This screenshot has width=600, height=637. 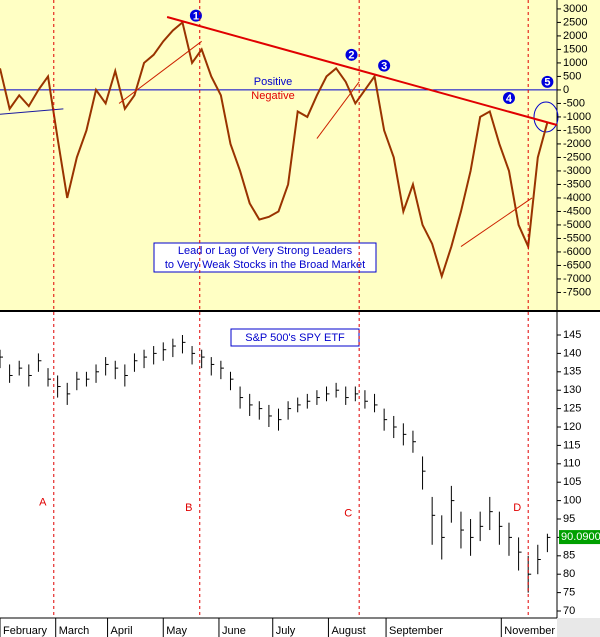 What do you see at coordinates (572, 464) in the screenshot?
I see `y-tick-label: 110` at bounding box center [572, 464].